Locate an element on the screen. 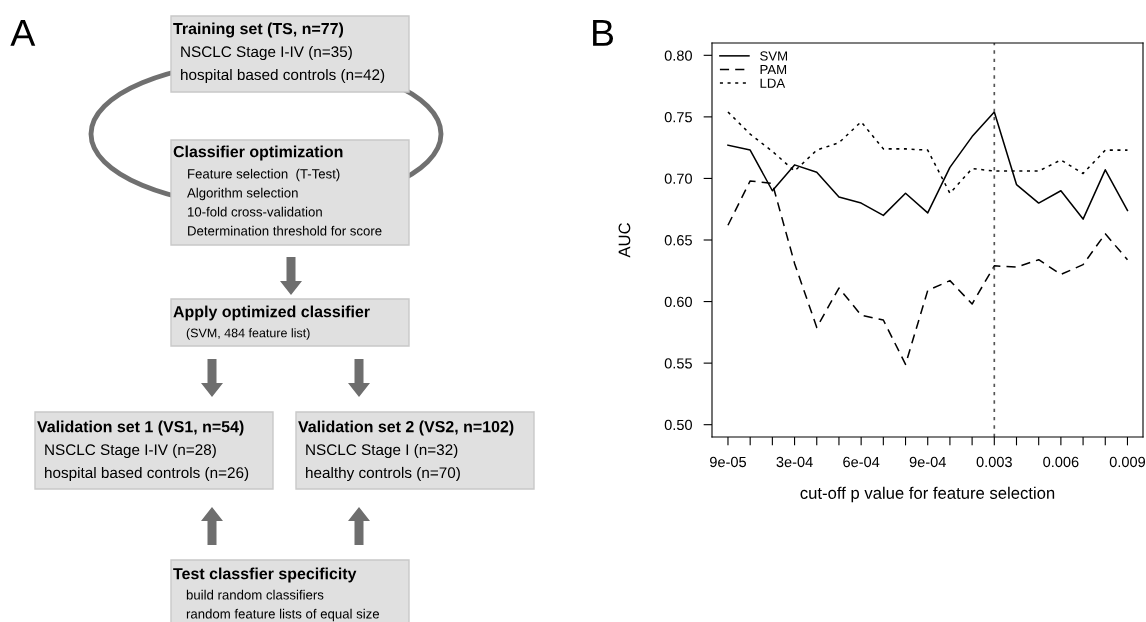  text: Feature selection (T-Test) is located at coordinates (264, 175).